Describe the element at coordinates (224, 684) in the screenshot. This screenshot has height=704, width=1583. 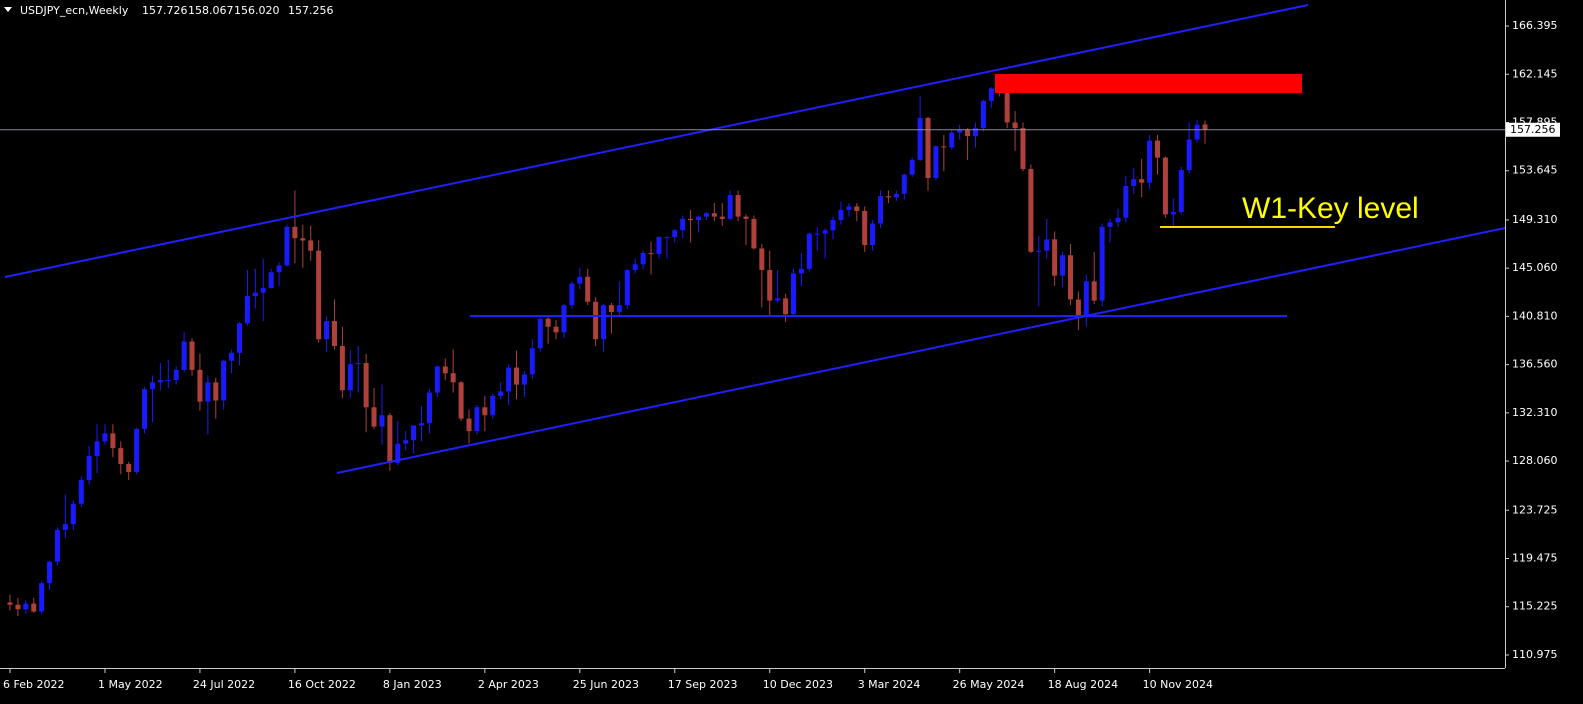
I see `x-tick-label: 24 Jul 2022` at that location.